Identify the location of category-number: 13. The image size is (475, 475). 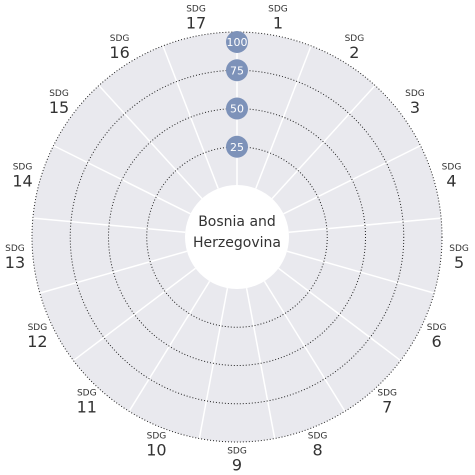
(15, 262).